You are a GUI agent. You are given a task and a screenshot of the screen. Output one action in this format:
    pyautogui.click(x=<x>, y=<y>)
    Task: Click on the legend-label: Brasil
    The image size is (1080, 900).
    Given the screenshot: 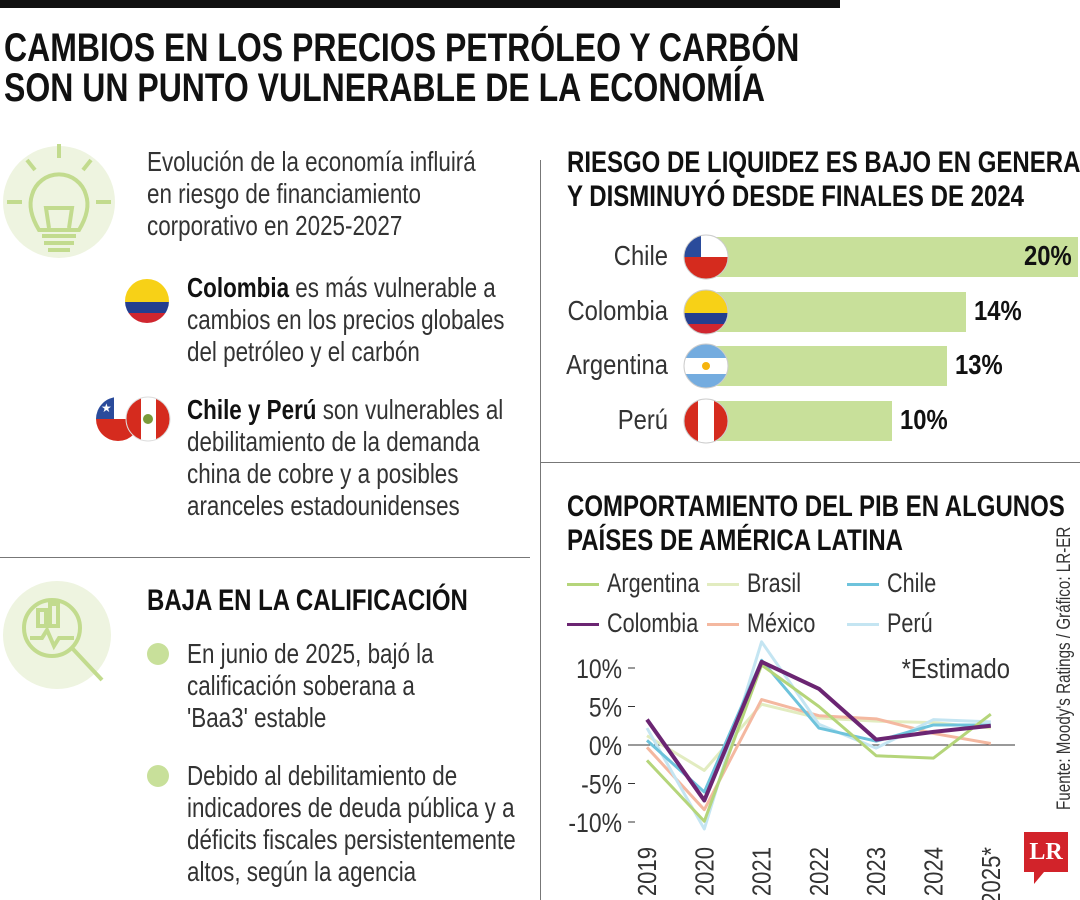 What is the action you would take?
    pyautogui.click(x=774, y=583)
    